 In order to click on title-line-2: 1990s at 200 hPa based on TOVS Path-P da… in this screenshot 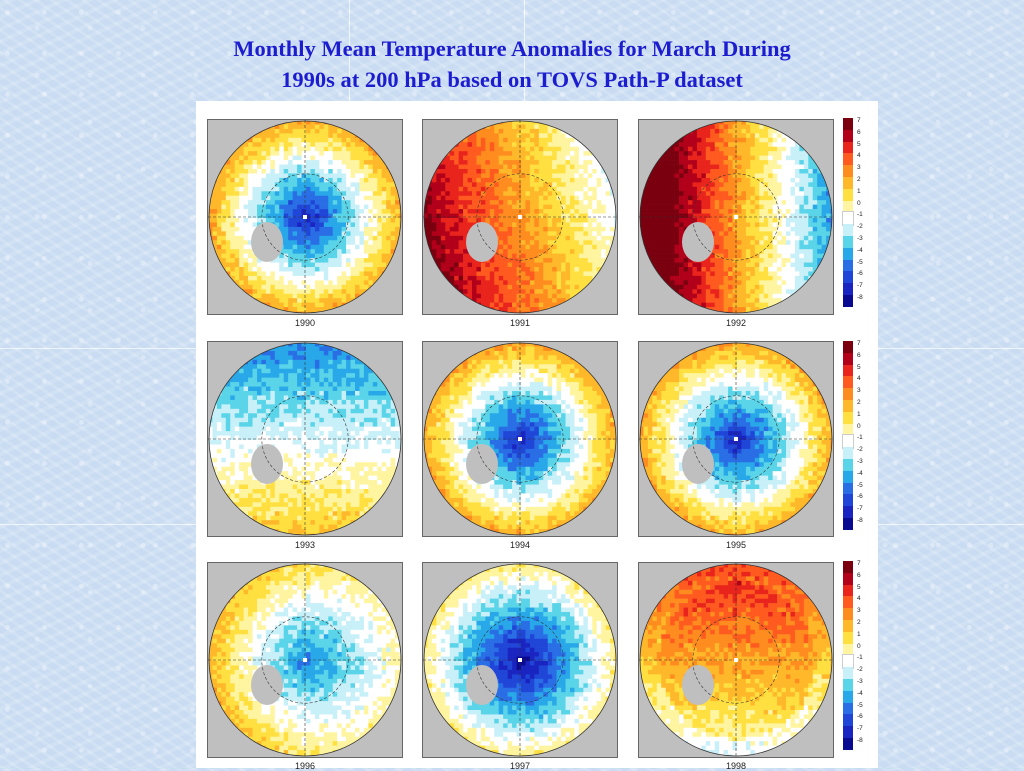, I will do `click(512, 79)`.